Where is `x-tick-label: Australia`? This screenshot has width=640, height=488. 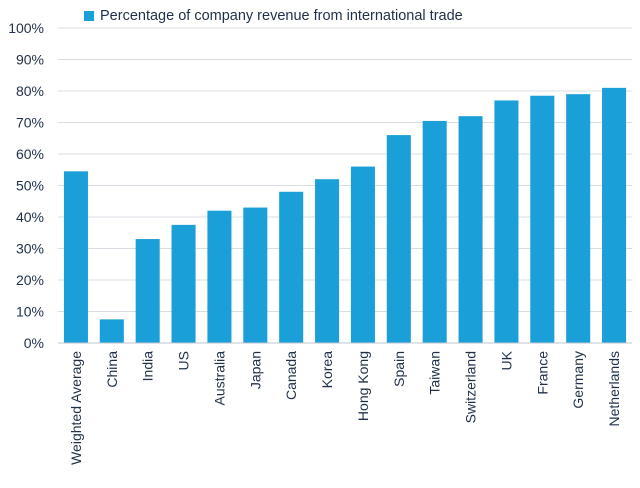 x-tick-label: Australia is located at coordinates (219, 378).